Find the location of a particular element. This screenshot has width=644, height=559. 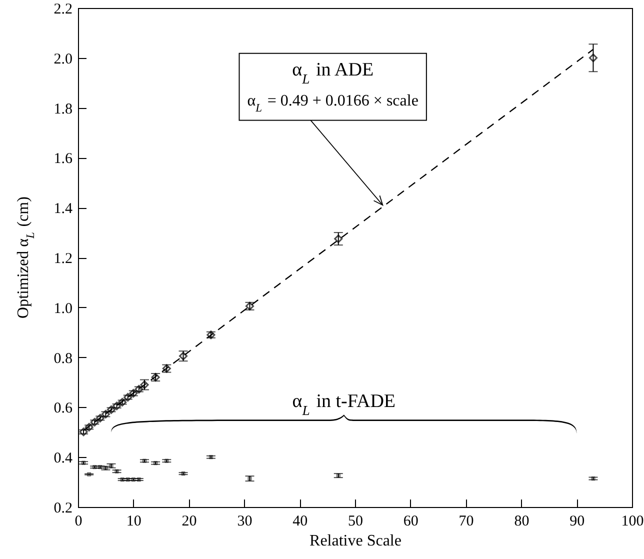

x-tick-label: 10 is located at coordinates (134, 522).